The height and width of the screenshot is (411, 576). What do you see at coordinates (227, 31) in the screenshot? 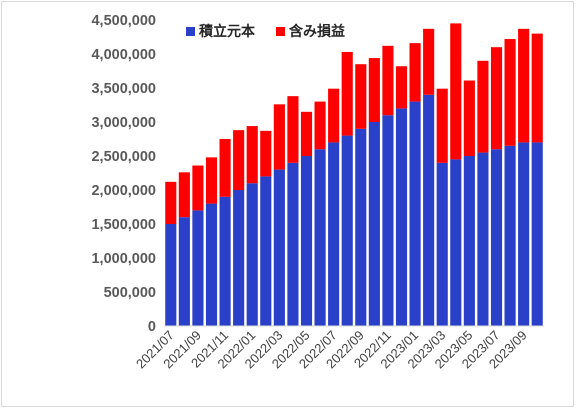
I see `legend-label-principal: 積立元本` at bounding box center [227, 31].